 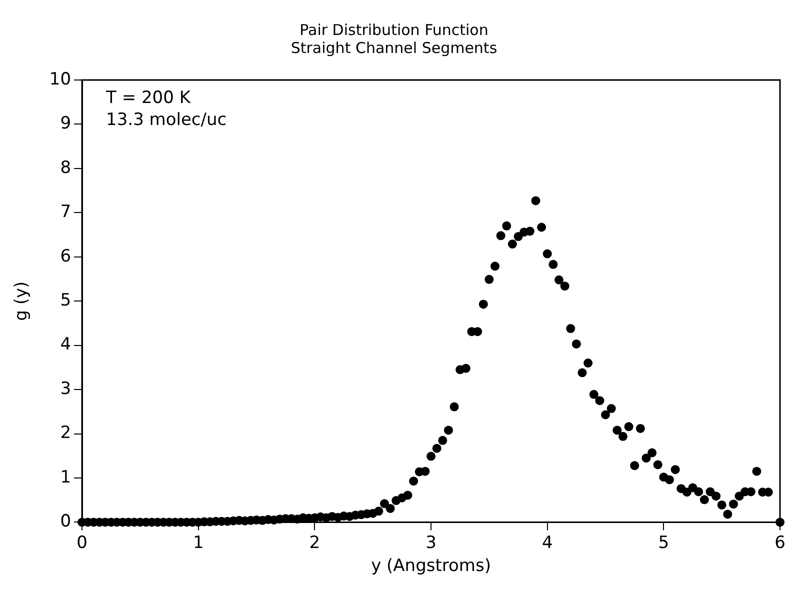 I want to click on y-tick-label: 7, so click(x=66, y=212).